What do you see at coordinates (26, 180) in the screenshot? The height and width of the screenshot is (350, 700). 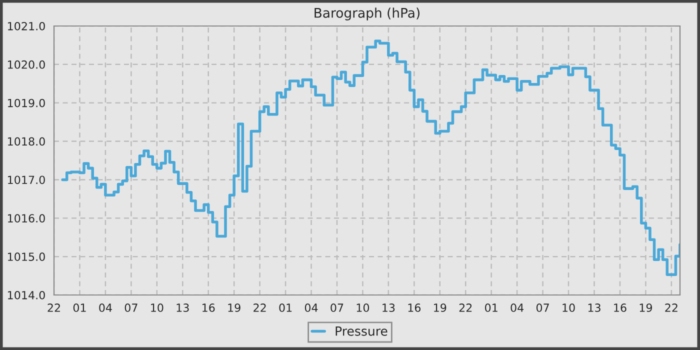 I see `y-tick-label: 1017.0` at bounding box center [26, 180].